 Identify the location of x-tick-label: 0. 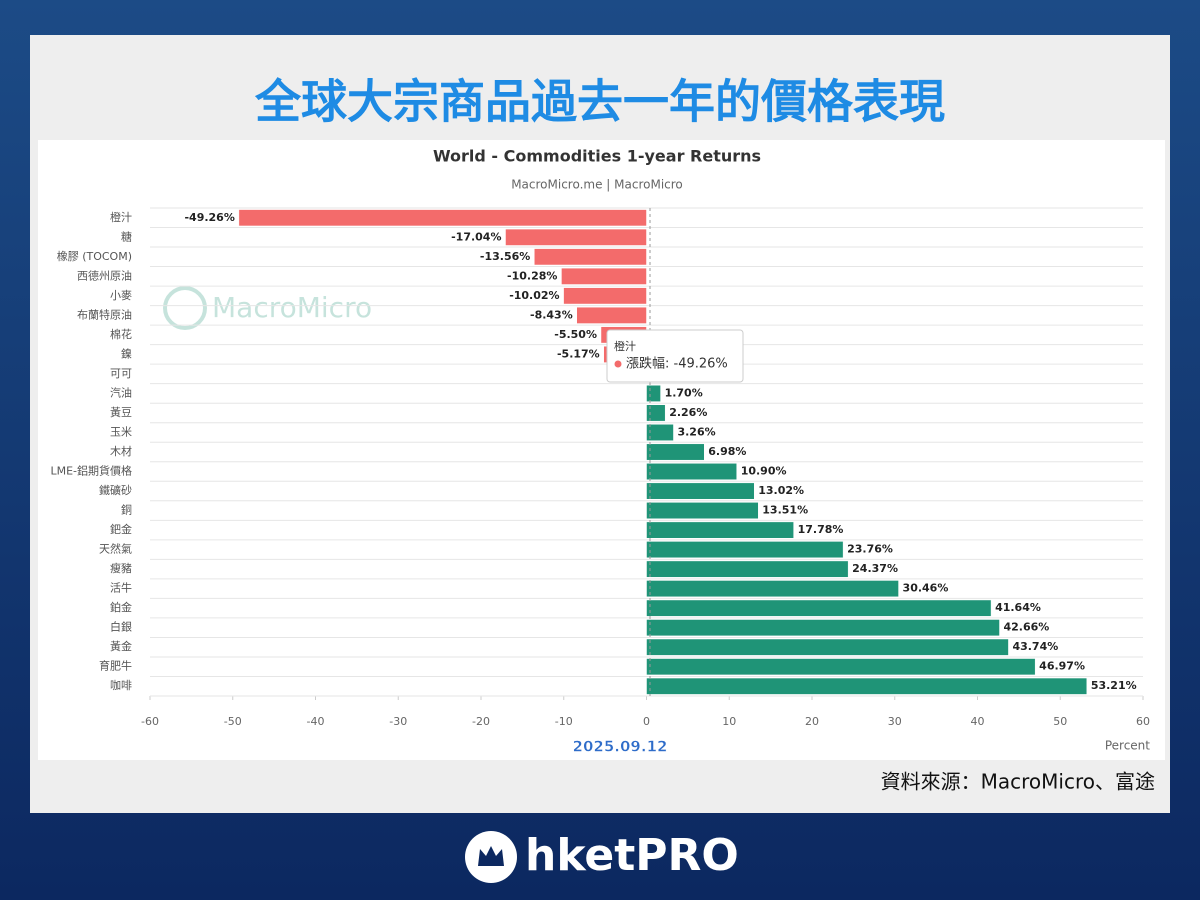
(646, 721).